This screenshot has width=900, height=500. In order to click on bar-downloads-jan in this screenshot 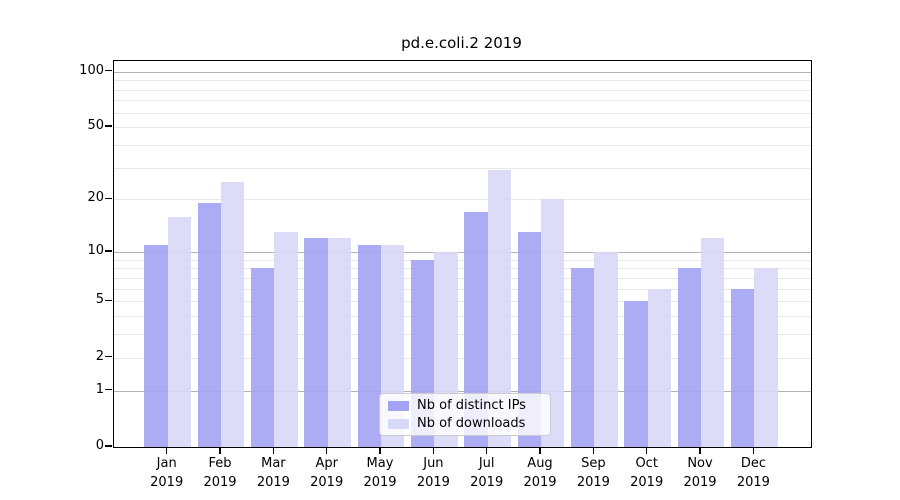, I will do `click(179, 331)`.